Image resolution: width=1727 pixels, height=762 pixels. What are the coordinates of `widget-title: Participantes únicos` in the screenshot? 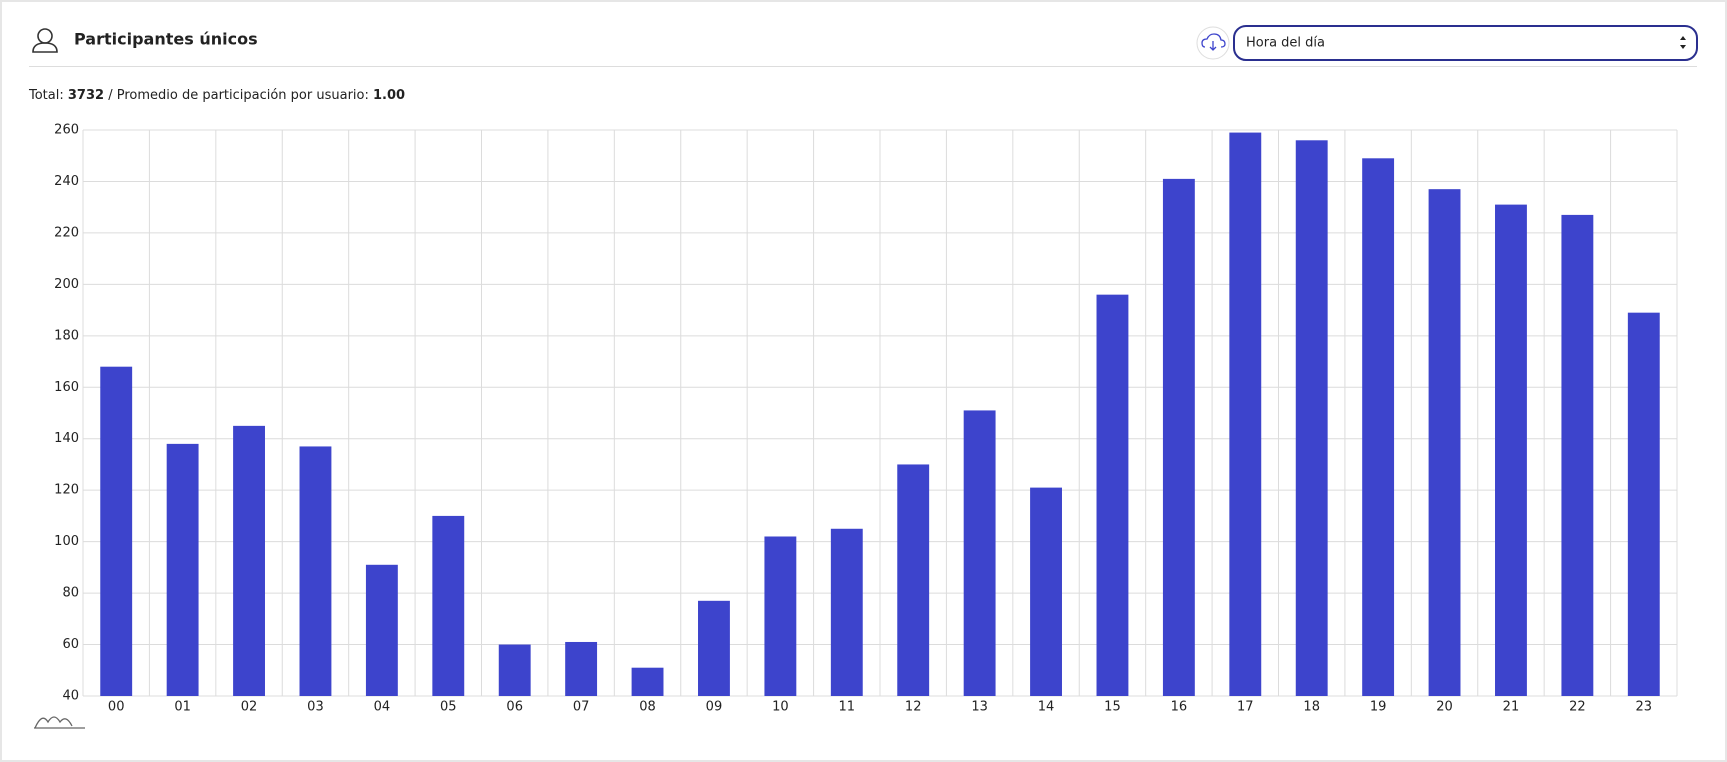 It's located at (166, 39).